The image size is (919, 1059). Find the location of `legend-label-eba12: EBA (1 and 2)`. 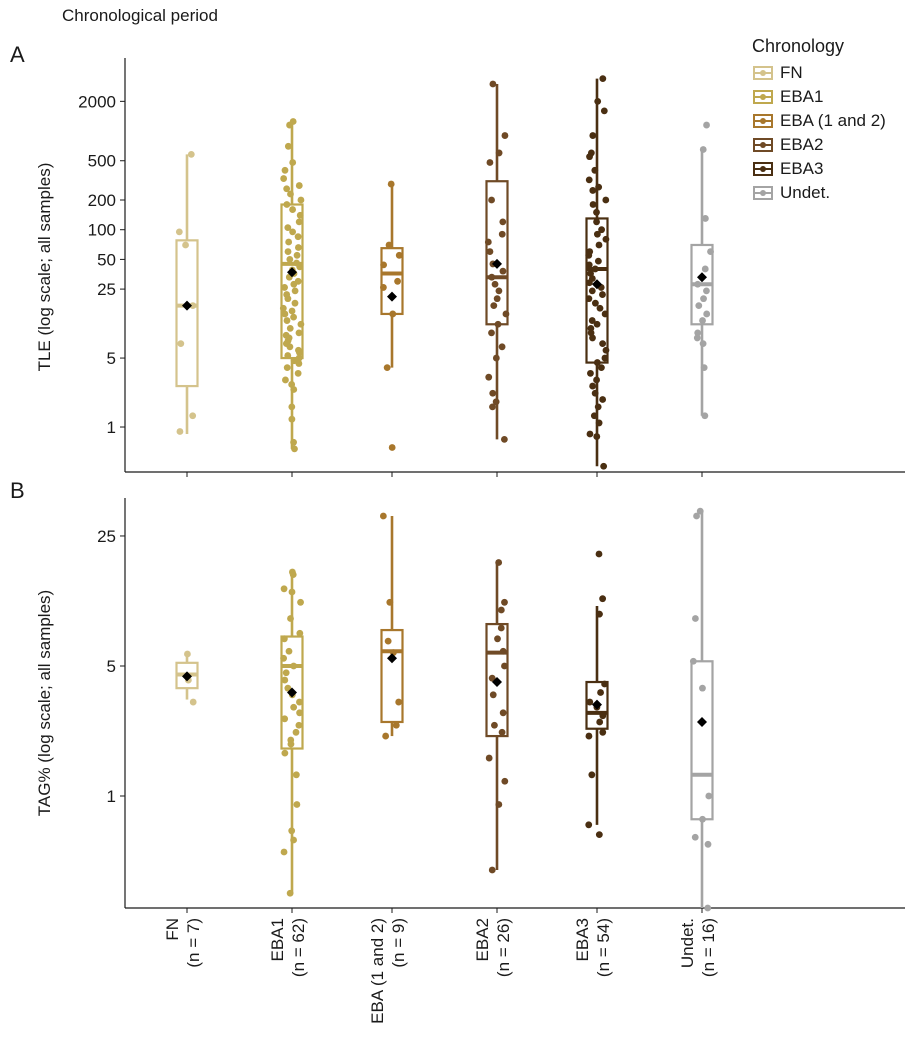

legend-label-eba12: EBA (1 and 2) is located at coordinates (833, 120).